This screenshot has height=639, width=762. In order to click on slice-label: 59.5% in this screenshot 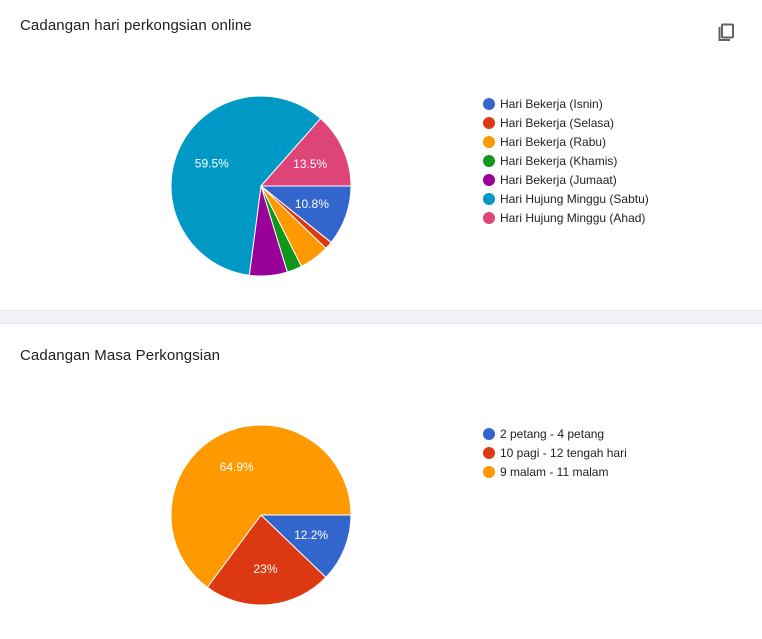, I will do `click(212, 164)`.